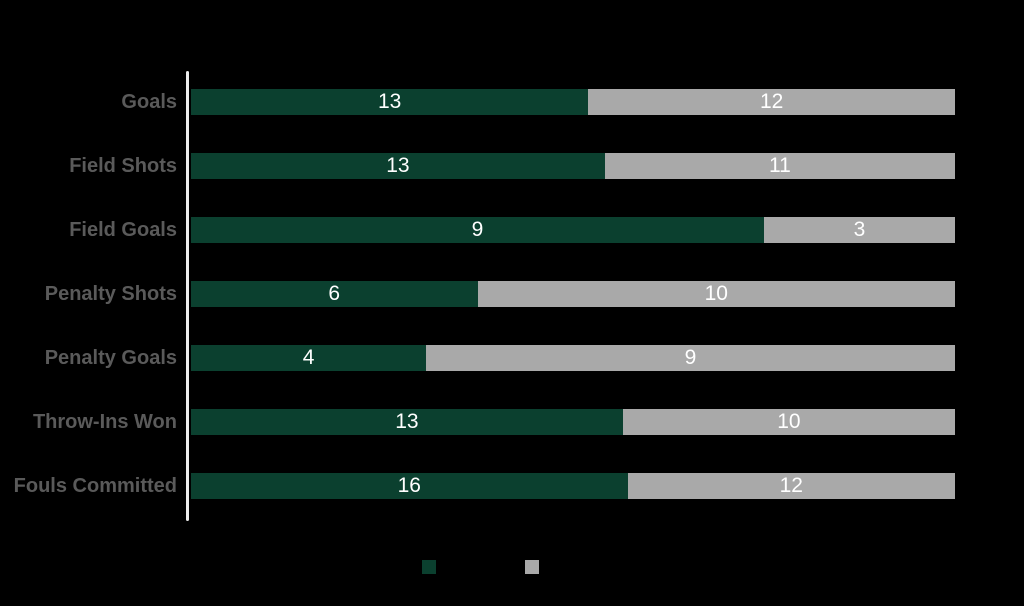  I want to click on stacked-bar: 6 10, so click(573, 294).